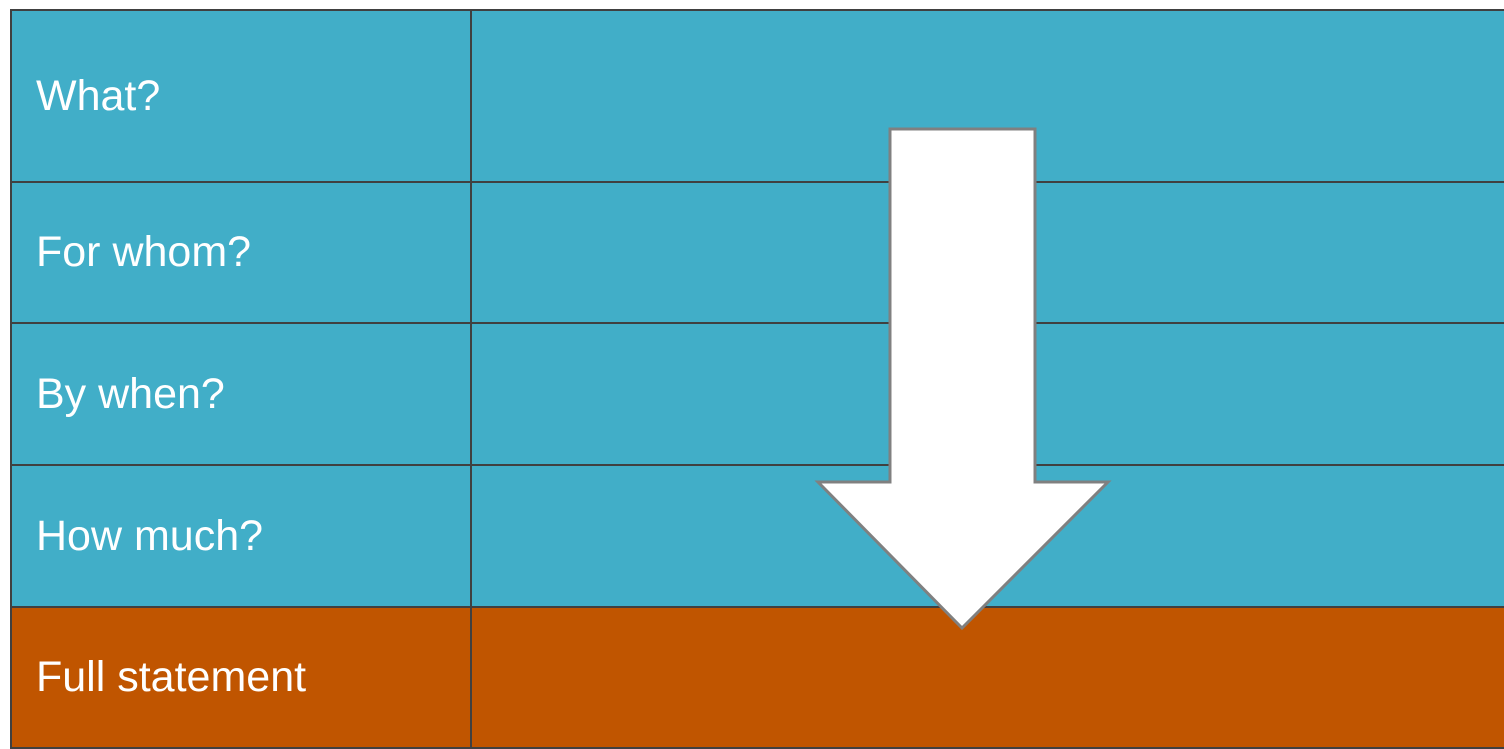 The image size is (1504, 749). Describe the element at coordinates (241, 394) in the screenshot. I see `row-label-by-when: By when?` at that location.